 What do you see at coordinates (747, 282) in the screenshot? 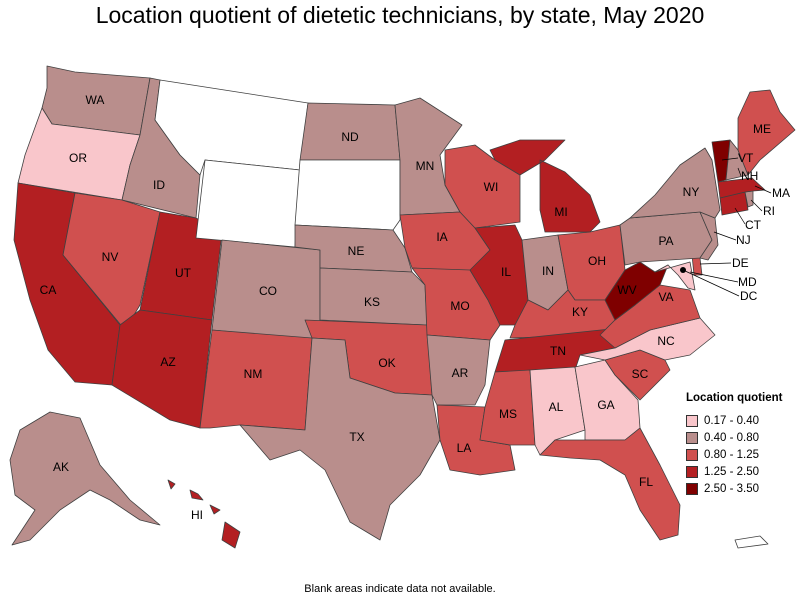
I see `label-MD: MD` at bounding box center [747, 282].